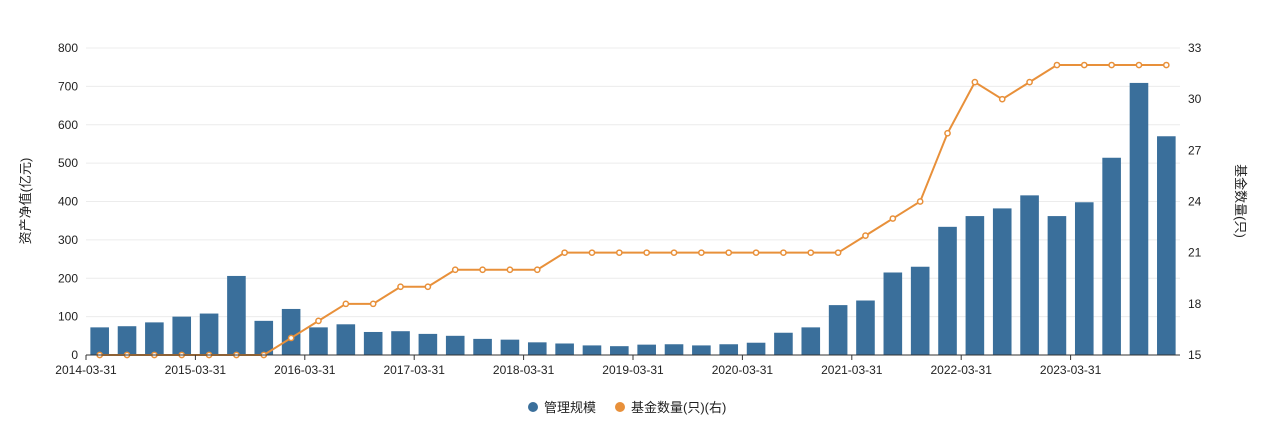 The height and width of the screenshot is (440, 1267). What do you see at coordinates (1195, 355) in the screenshot?
I see `y-right-tick-label: 15` at bounding box center [1195, 355].